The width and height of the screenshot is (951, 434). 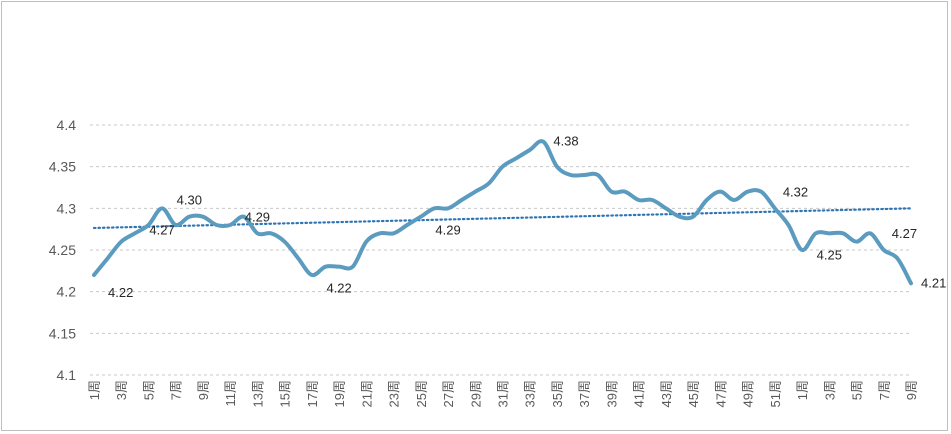 What do you see at coordinates (62, 333) in the screenshot?
I see `y-tick-label: 4.15` at bounding box center [62, 333].